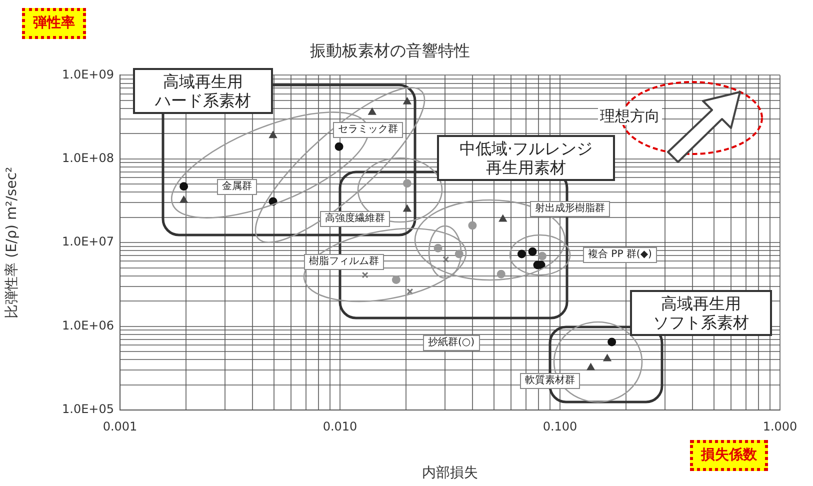  What do you see at coordinates (88, 325) in the screenshot?
I see `y-tick-label: 1.0E+06` at bounding box center [88, 325].